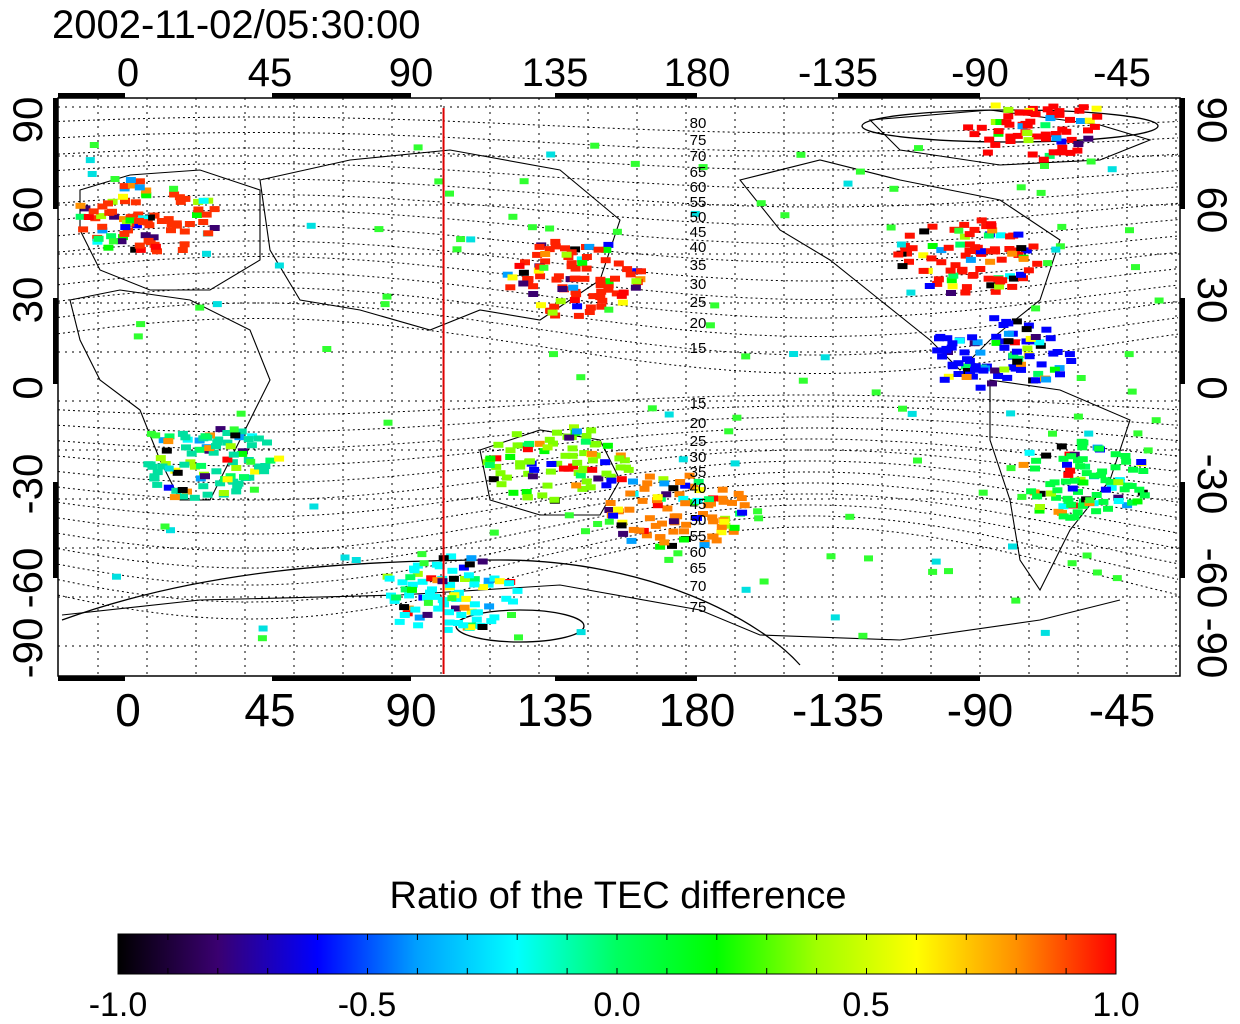  I want to click on colorbar-tick-label: -1.0, so click(118, 1005).